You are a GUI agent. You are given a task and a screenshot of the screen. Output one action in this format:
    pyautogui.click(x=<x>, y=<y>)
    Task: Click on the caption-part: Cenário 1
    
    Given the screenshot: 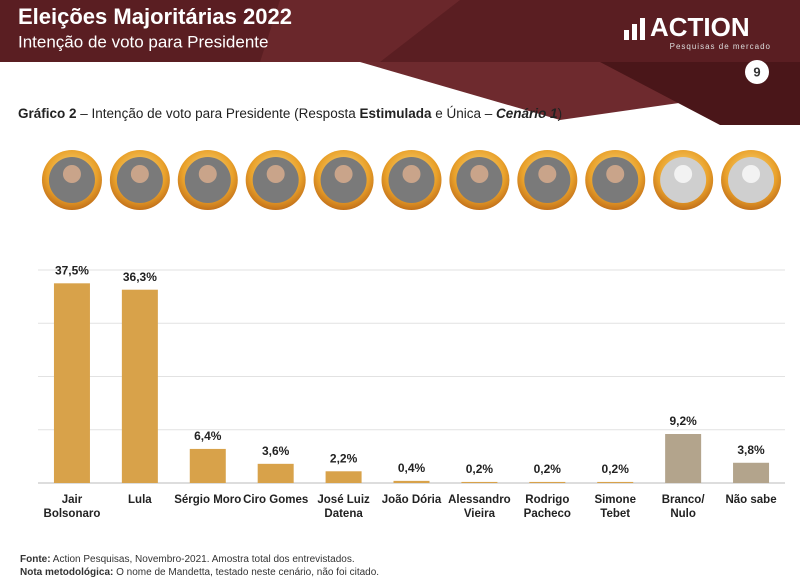 What is the action you would take?
    pyautogui.click(x=527, y=113)
    